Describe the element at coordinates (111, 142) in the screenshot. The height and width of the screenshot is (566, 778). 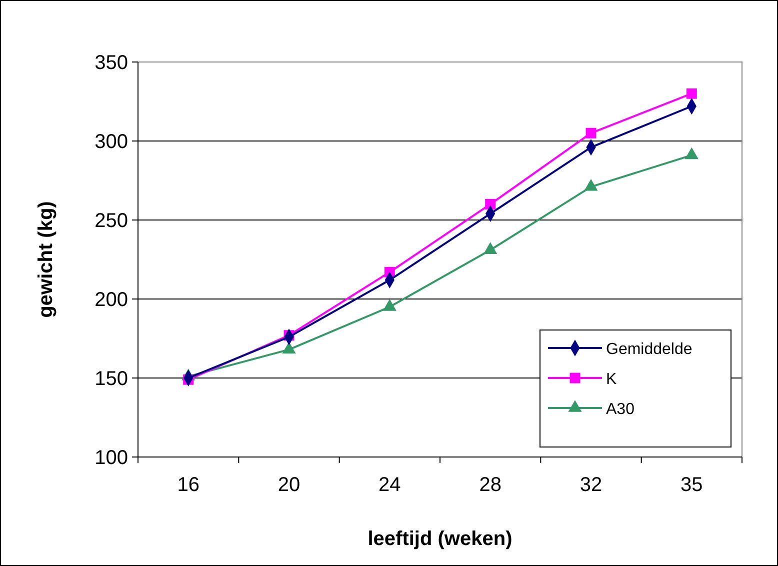
I see `y-tick-label: 300` at that location.